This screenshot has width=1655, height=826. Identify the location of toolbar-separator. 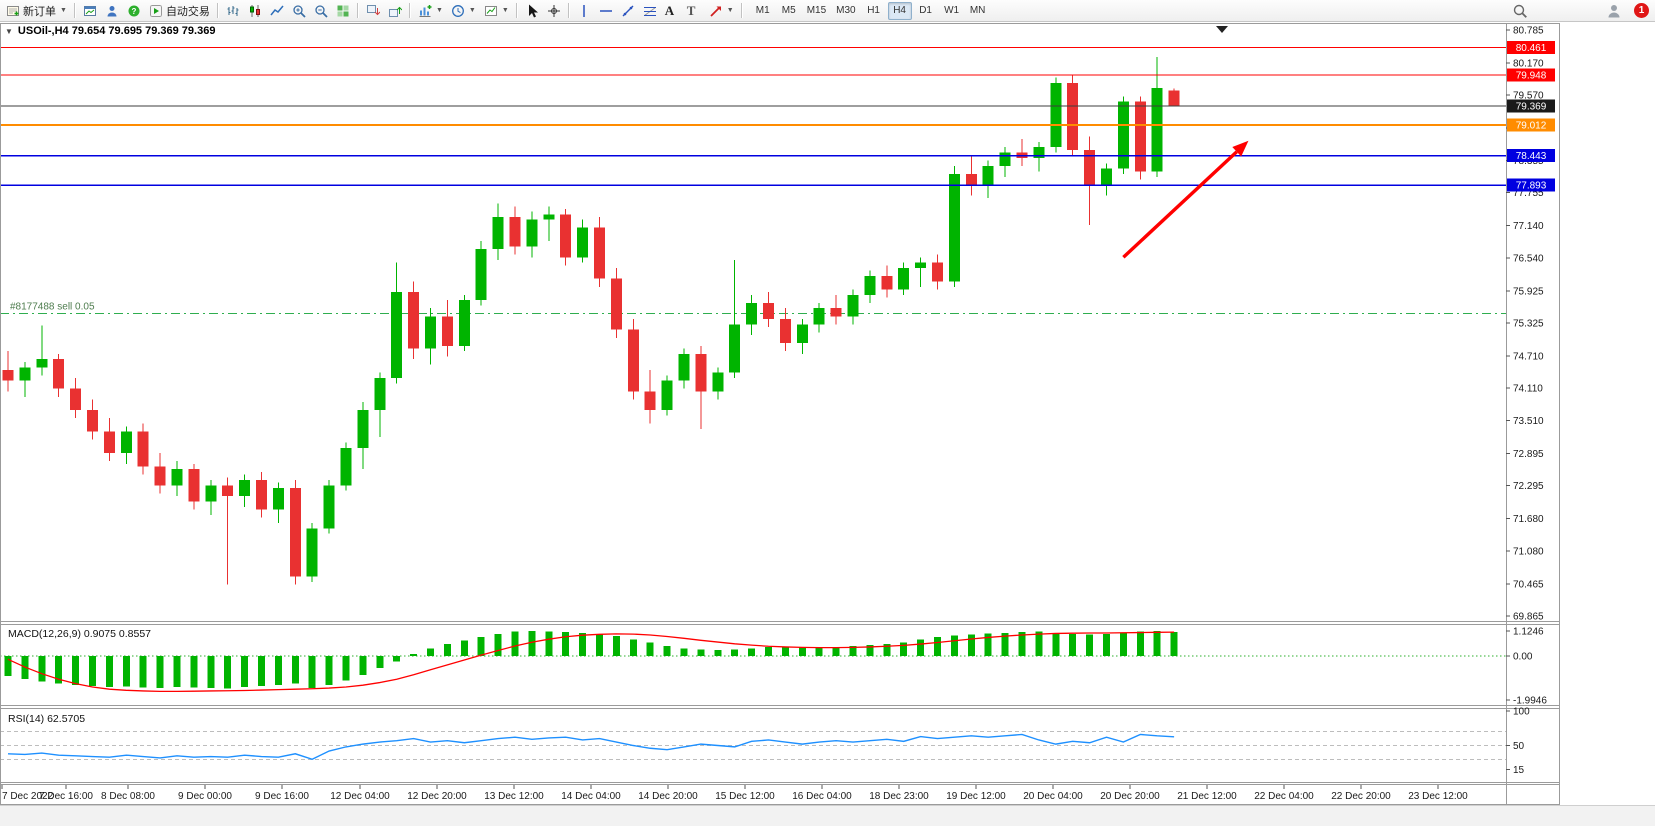
(568, 10).